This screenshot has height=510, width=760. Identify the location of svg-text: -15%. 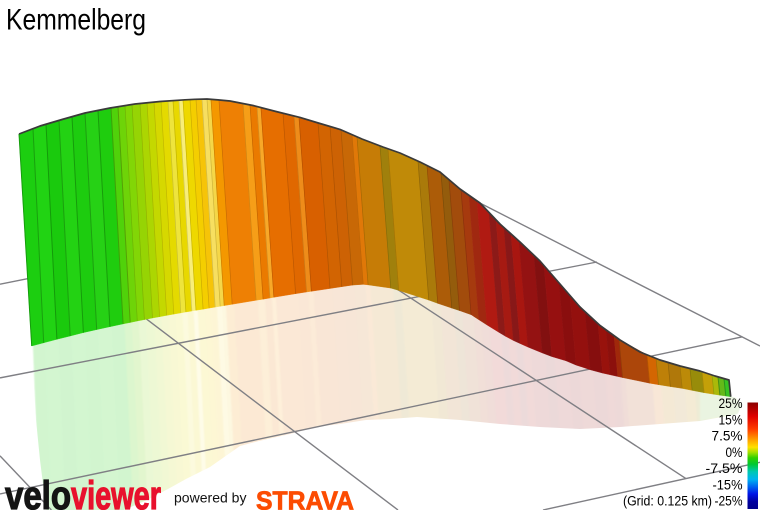
(728, 485).